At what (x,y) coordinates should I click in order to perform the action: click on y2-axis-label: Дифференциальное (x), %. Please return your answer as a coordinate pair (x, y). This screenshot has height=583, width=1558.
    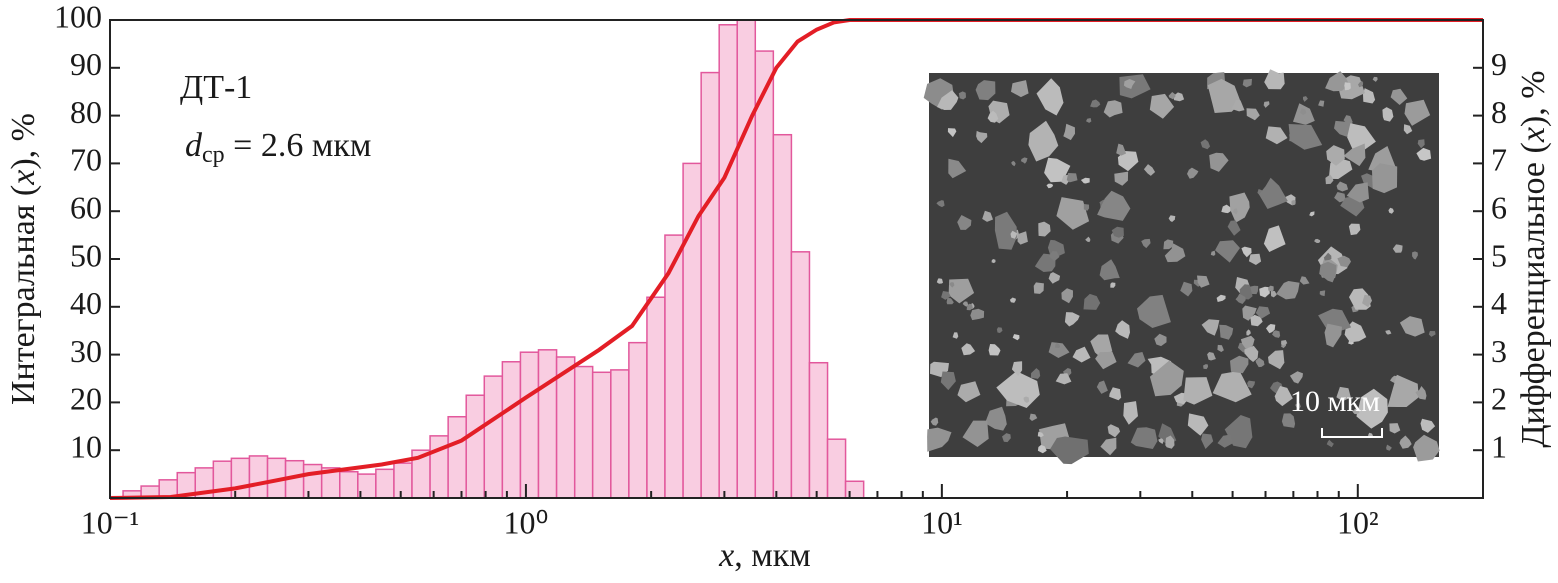
    Looking at the image, I should click on (1533, 258).